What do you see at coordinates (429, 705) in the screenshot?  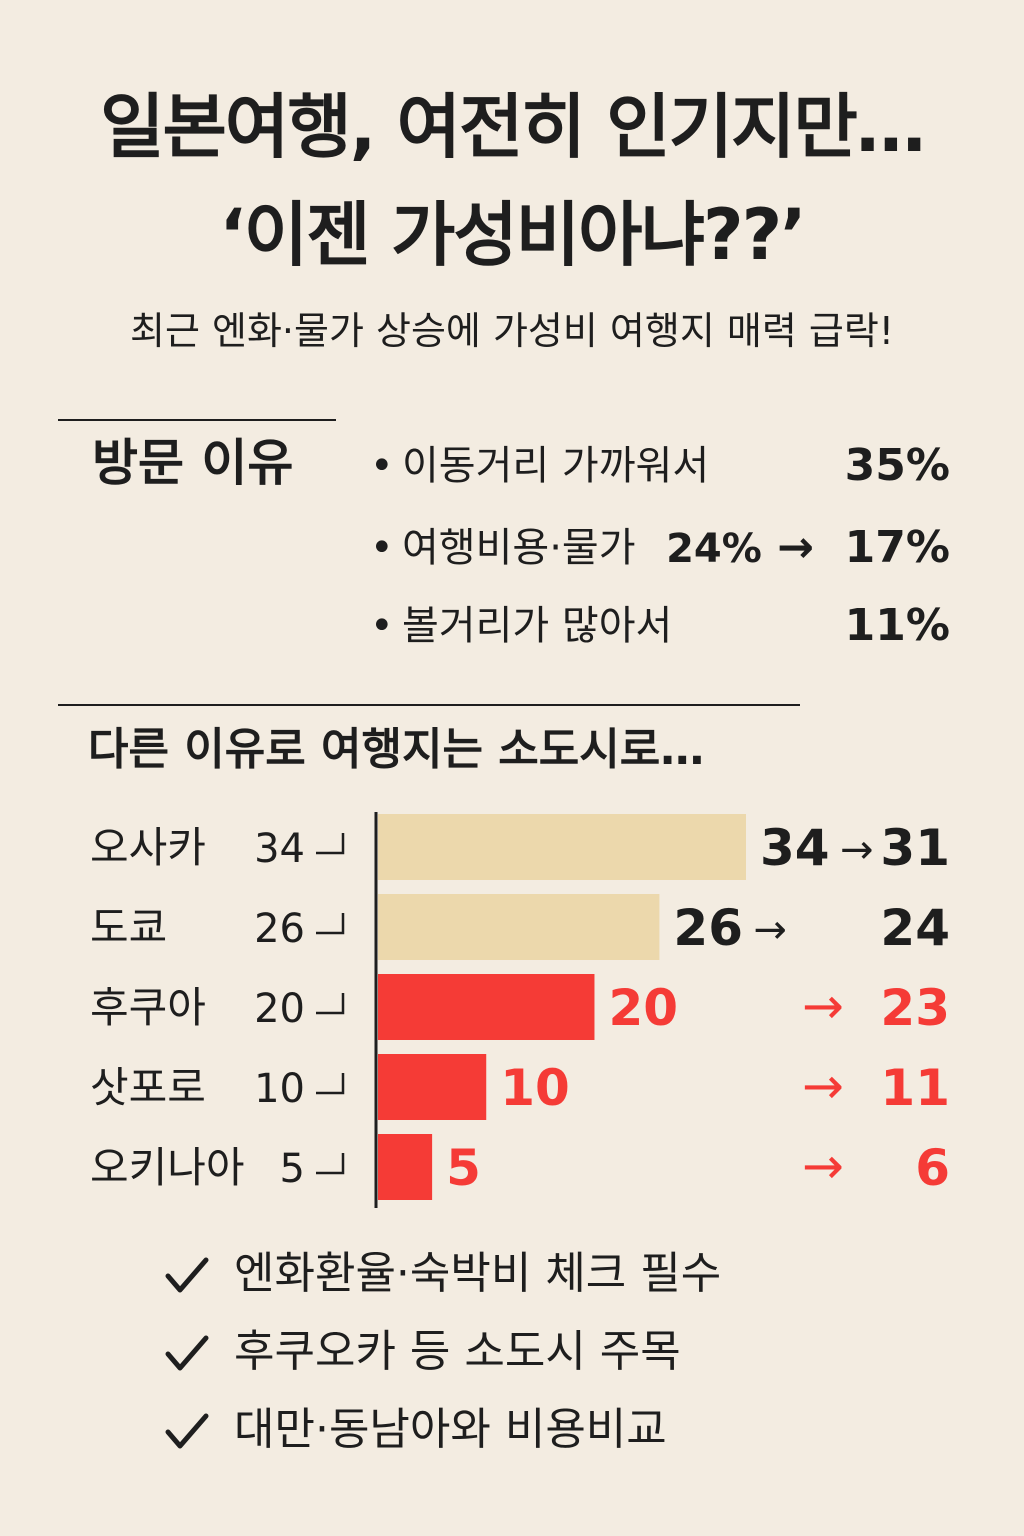 I see `divider-middle` at bounding box center [429, 705].